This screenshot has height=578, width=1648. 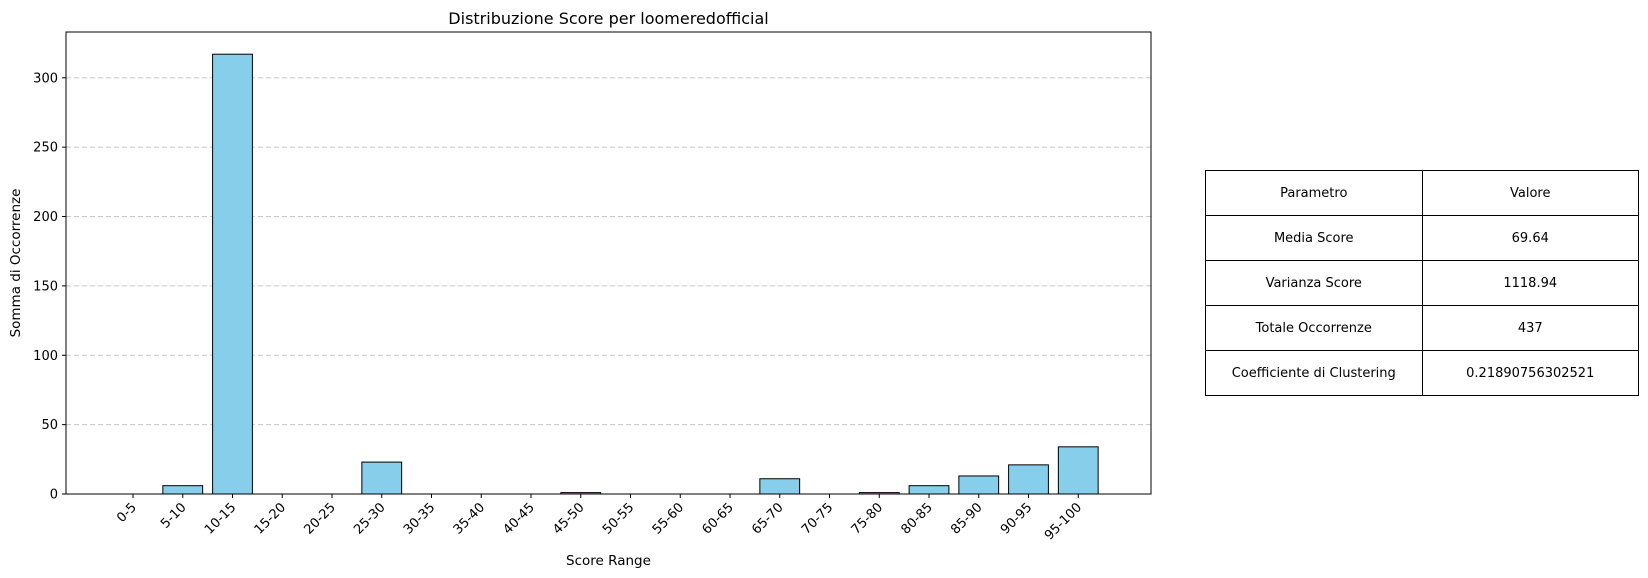 What do you see at coordinates (1016, 518) in the screenshot?
I see `x-tick-label: 90-95` at bounding box center [1016, 518].